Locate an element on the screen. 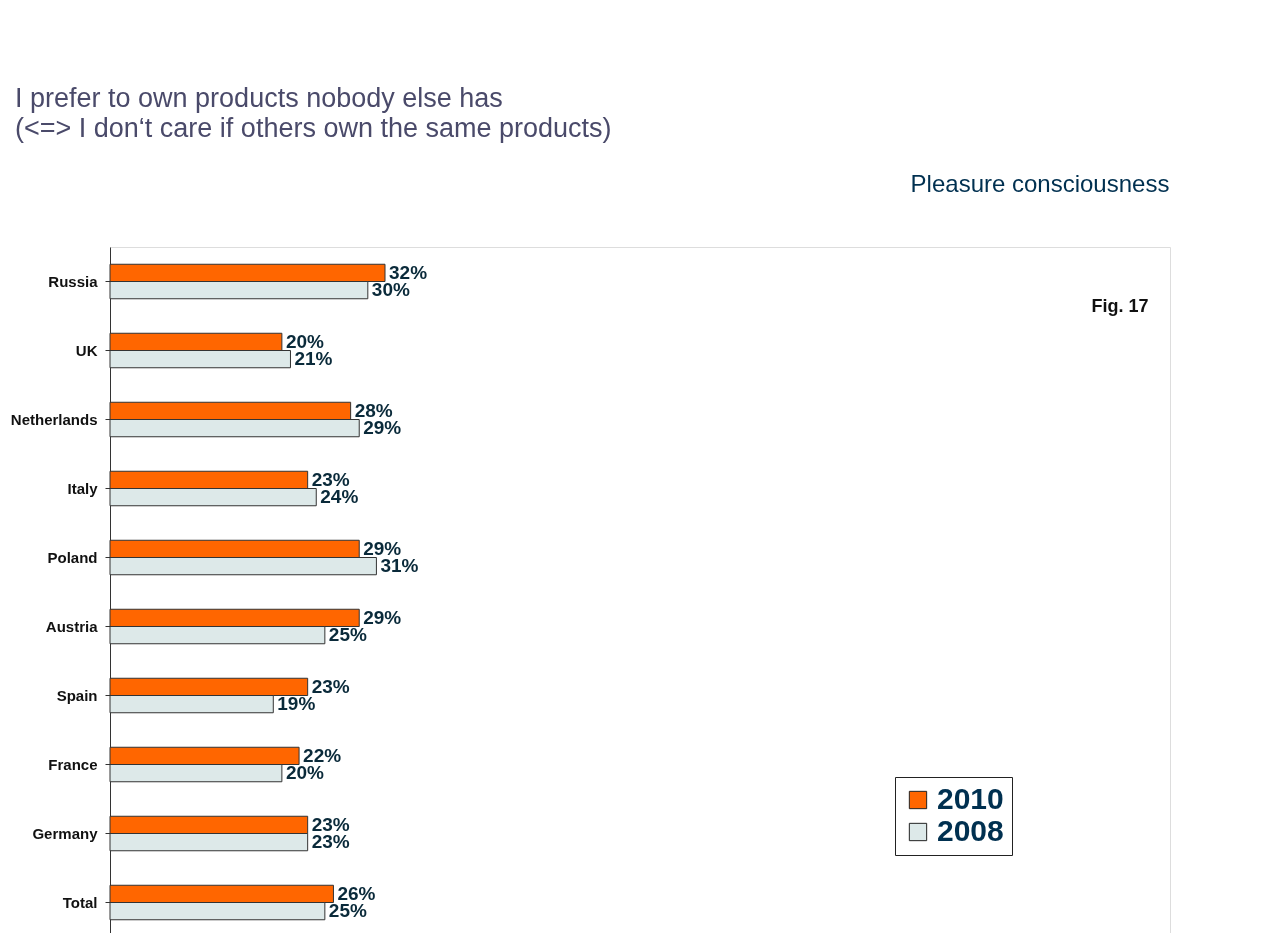 This screenshot has height=933, width=1265. y-tick-label: Russia is located at coordinates (73, 281).